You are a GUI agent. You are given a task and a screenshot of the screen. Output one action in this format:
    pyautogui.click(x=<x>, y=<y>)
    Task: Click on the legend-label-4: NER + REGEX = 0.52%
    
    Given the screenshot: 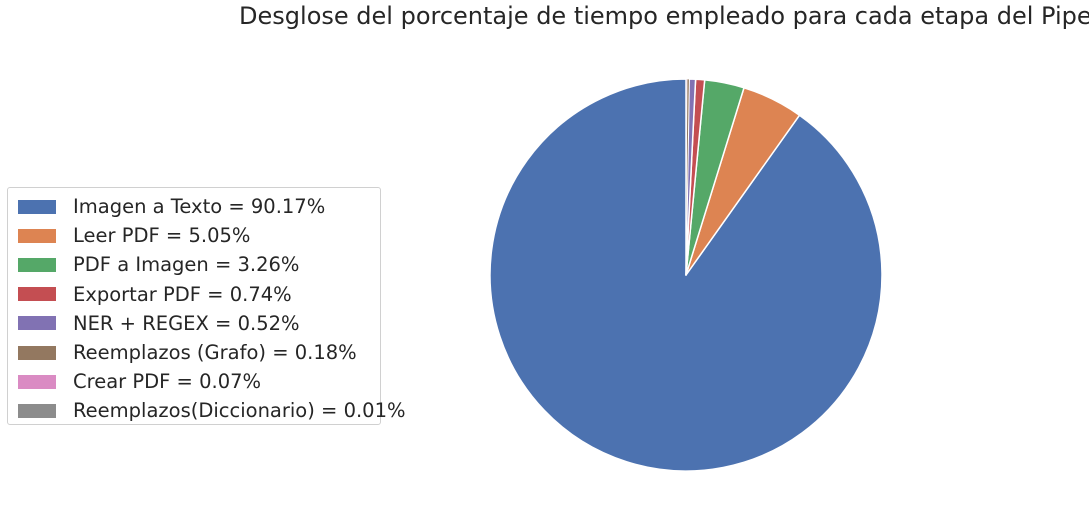 What is the action you would take?
    pyautogui.click(x=186, y=323)
    